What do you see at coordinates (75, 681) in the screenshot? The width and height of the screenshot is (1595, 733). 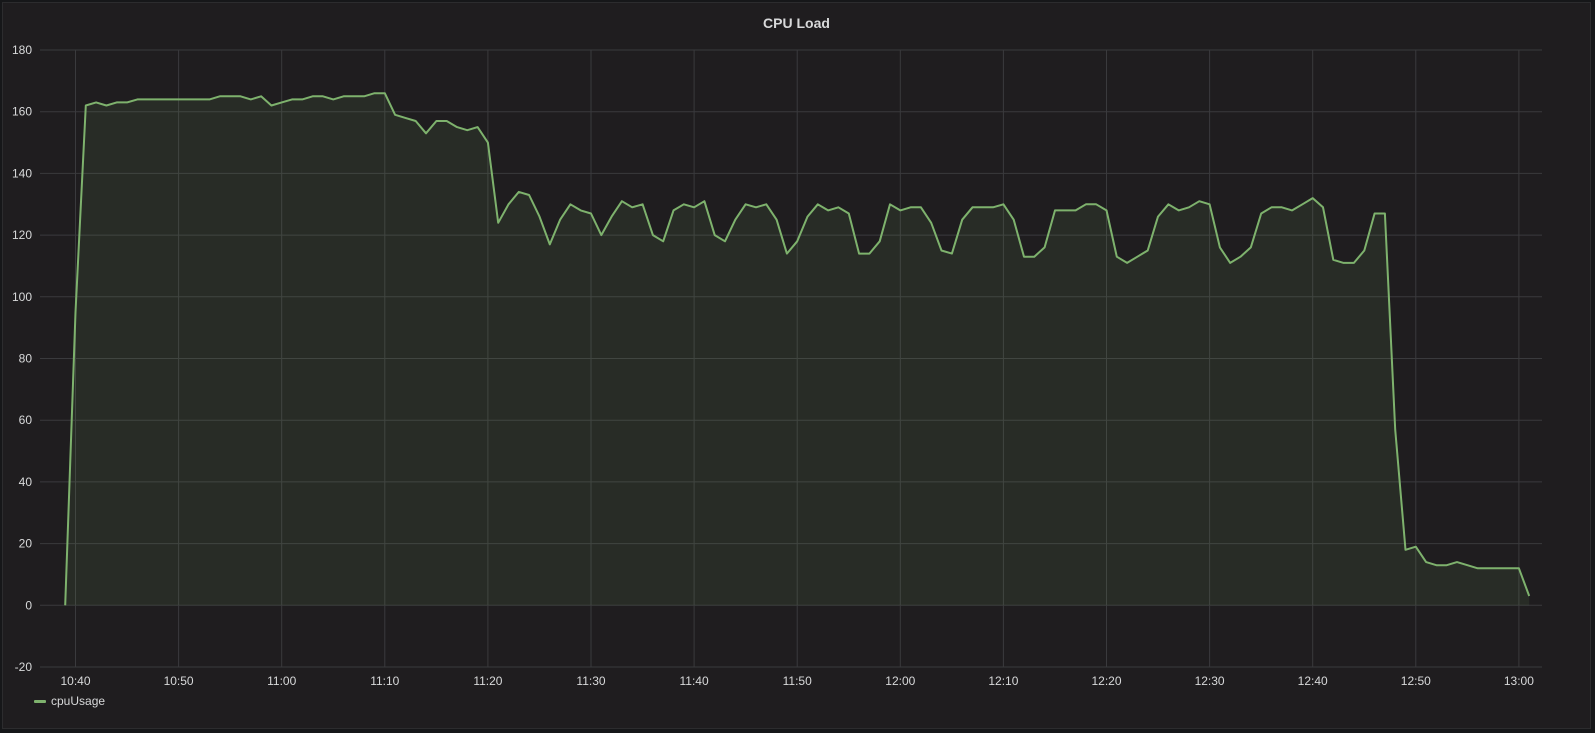 I see `x-tick-label: 10:40` at bounding box center [75, 681].